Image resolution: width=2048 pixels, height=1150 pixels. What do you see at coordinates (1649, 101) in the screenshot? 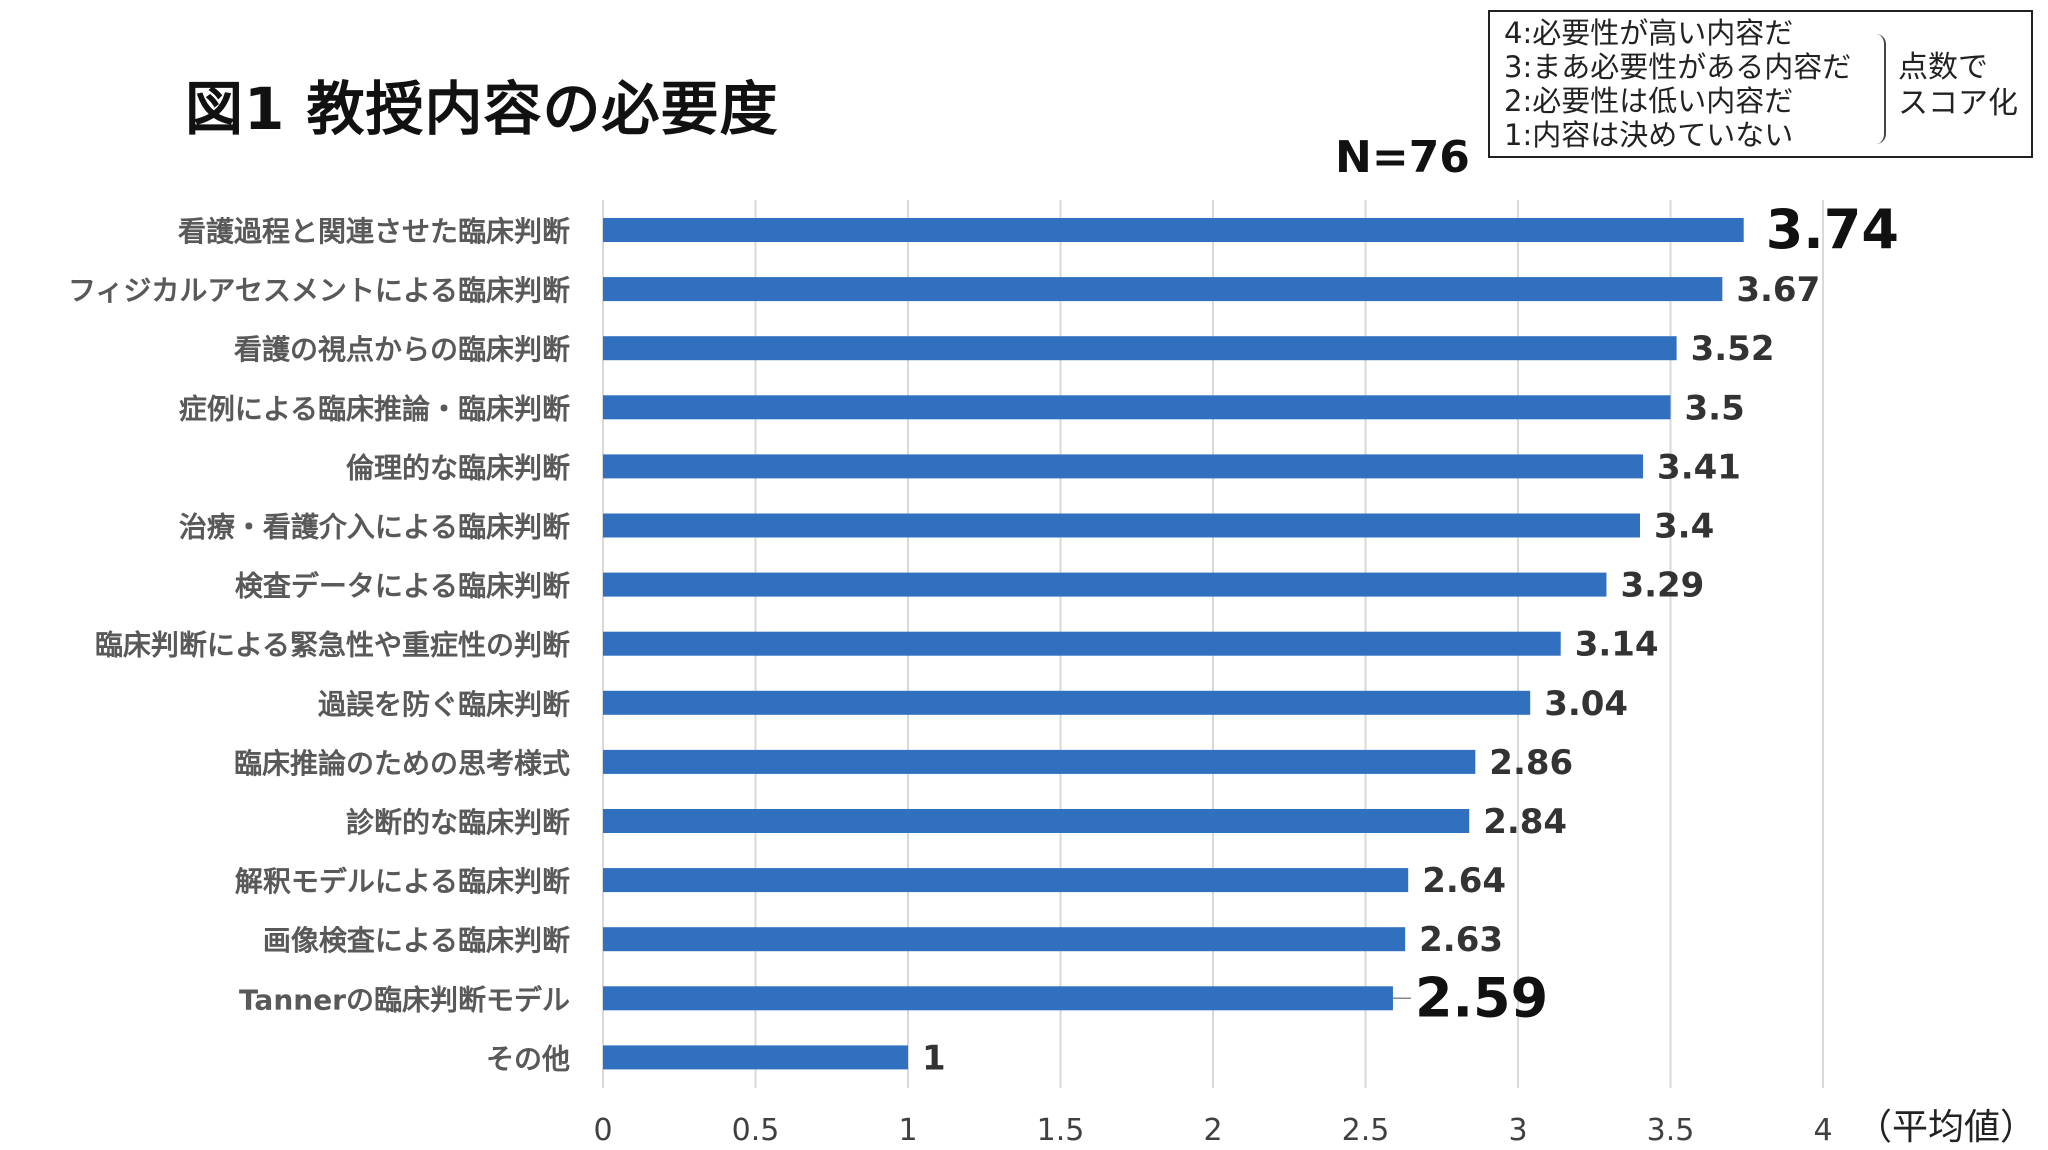
I see `legend-line: 2:必要性は低い内容だ` at bounding box center [1649, 101].